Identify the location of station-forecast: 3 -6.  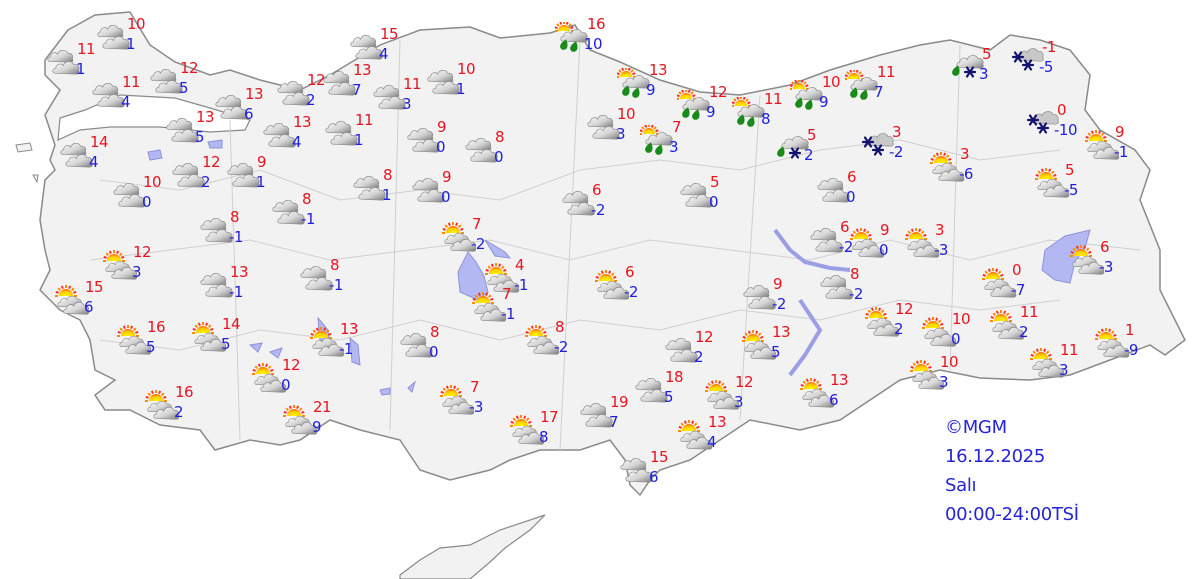
(960, 172).